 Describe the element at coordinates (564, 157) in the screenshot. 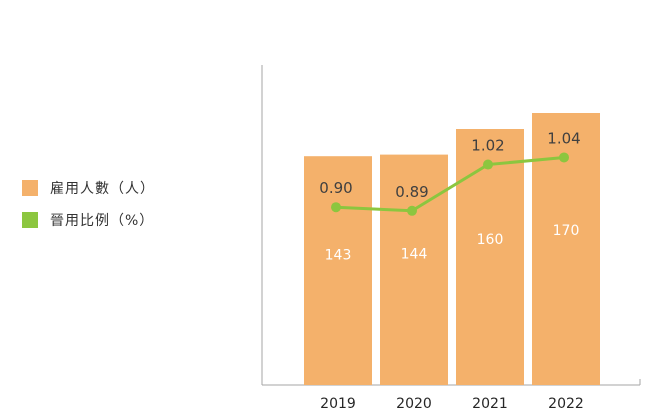

I see `line-point-2022` at that location.